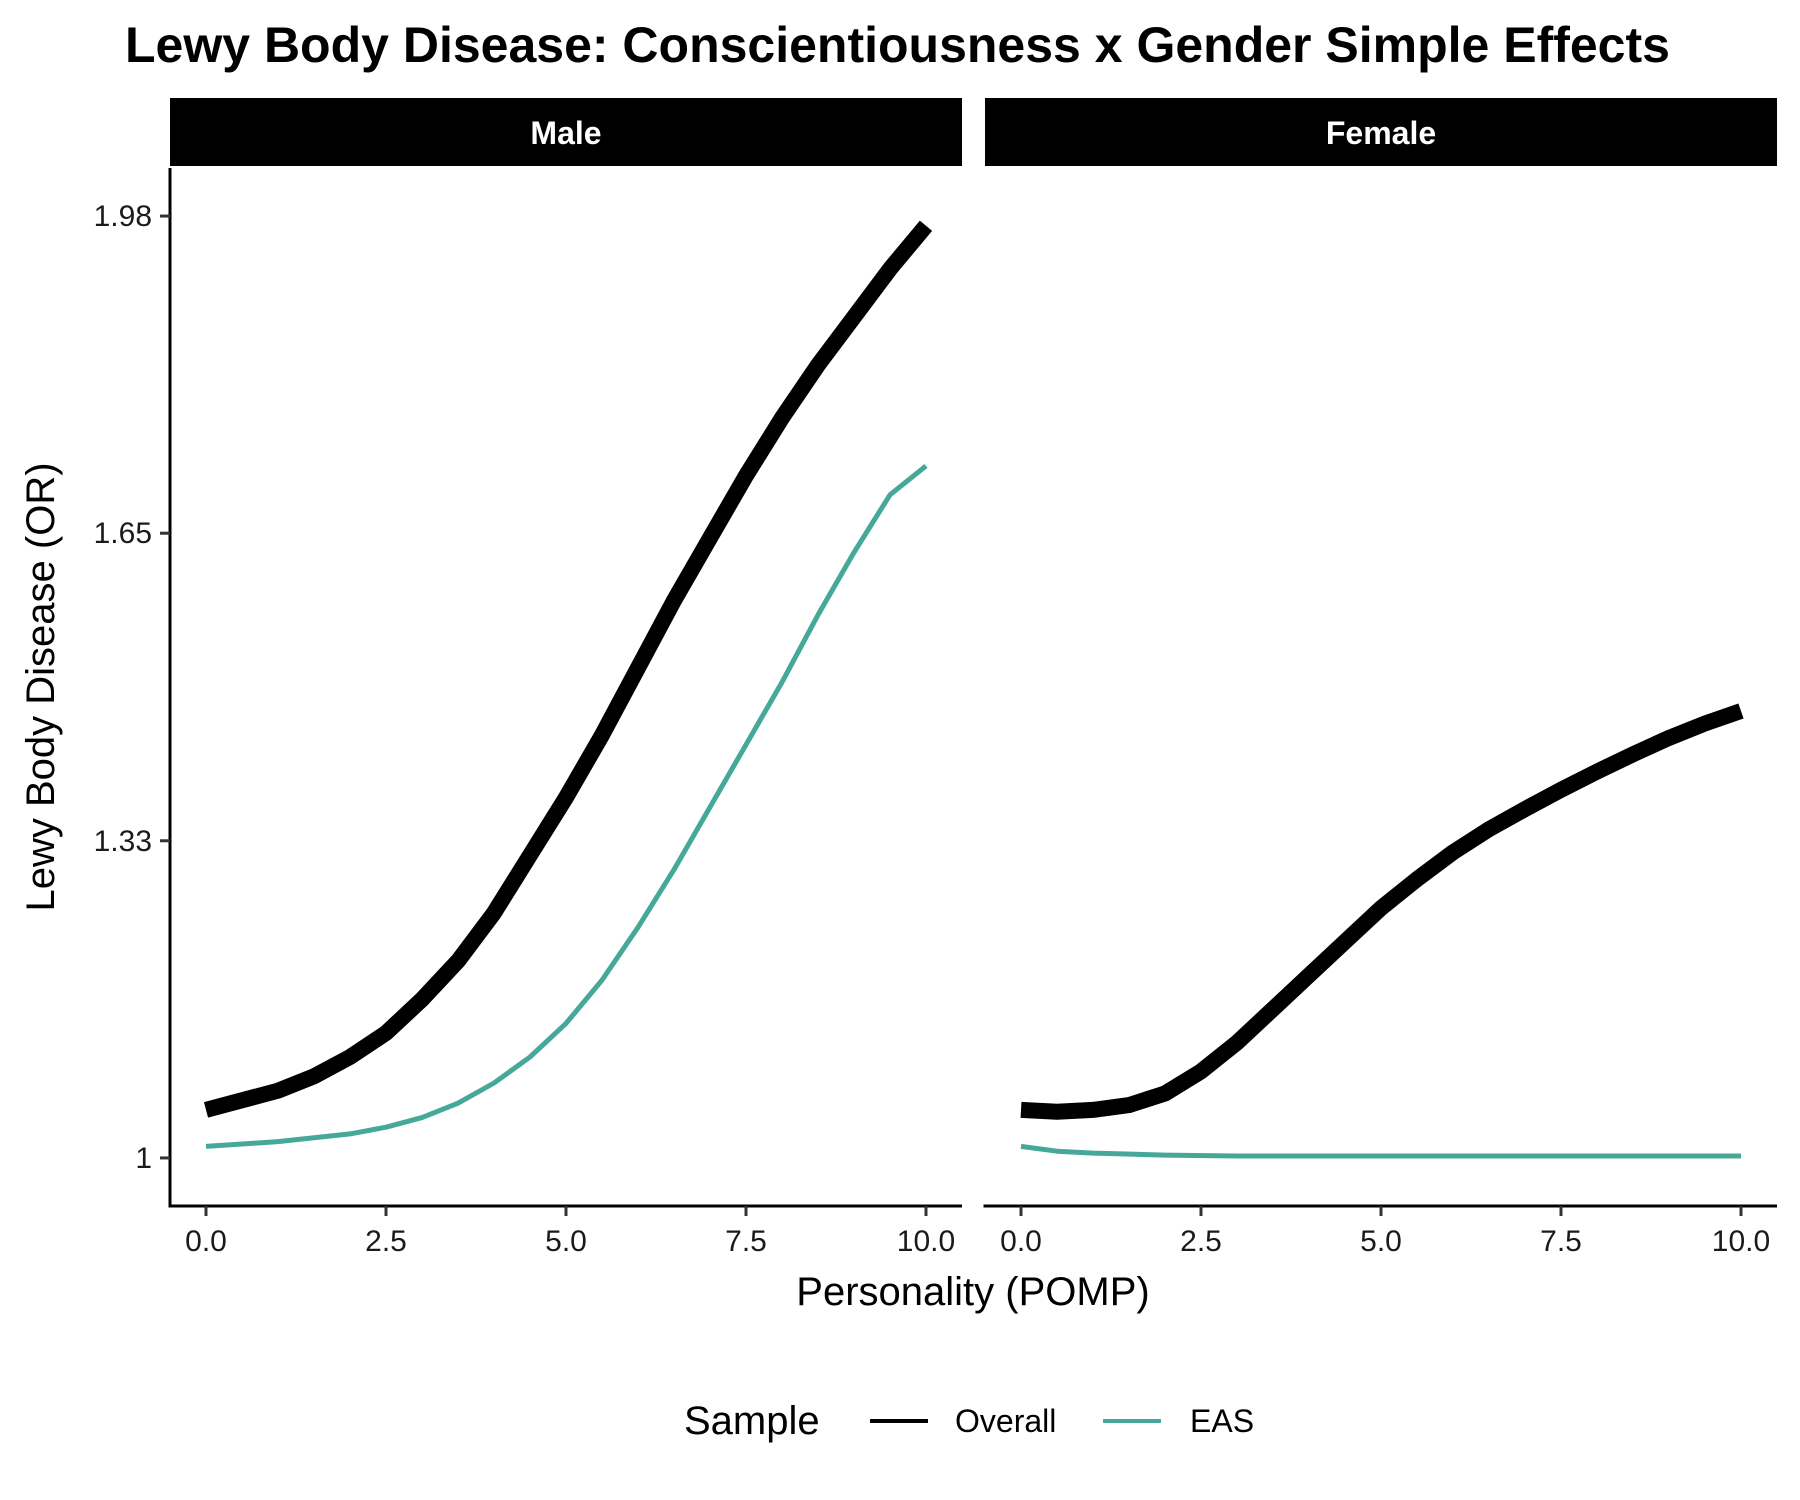 The height and width of the screenshot is (1500, 1800). What do you see at coordinates (1005, 1421) in the screenshot?
I see `legend-label-overall: Overall` at bounding box center [1005, 1421].